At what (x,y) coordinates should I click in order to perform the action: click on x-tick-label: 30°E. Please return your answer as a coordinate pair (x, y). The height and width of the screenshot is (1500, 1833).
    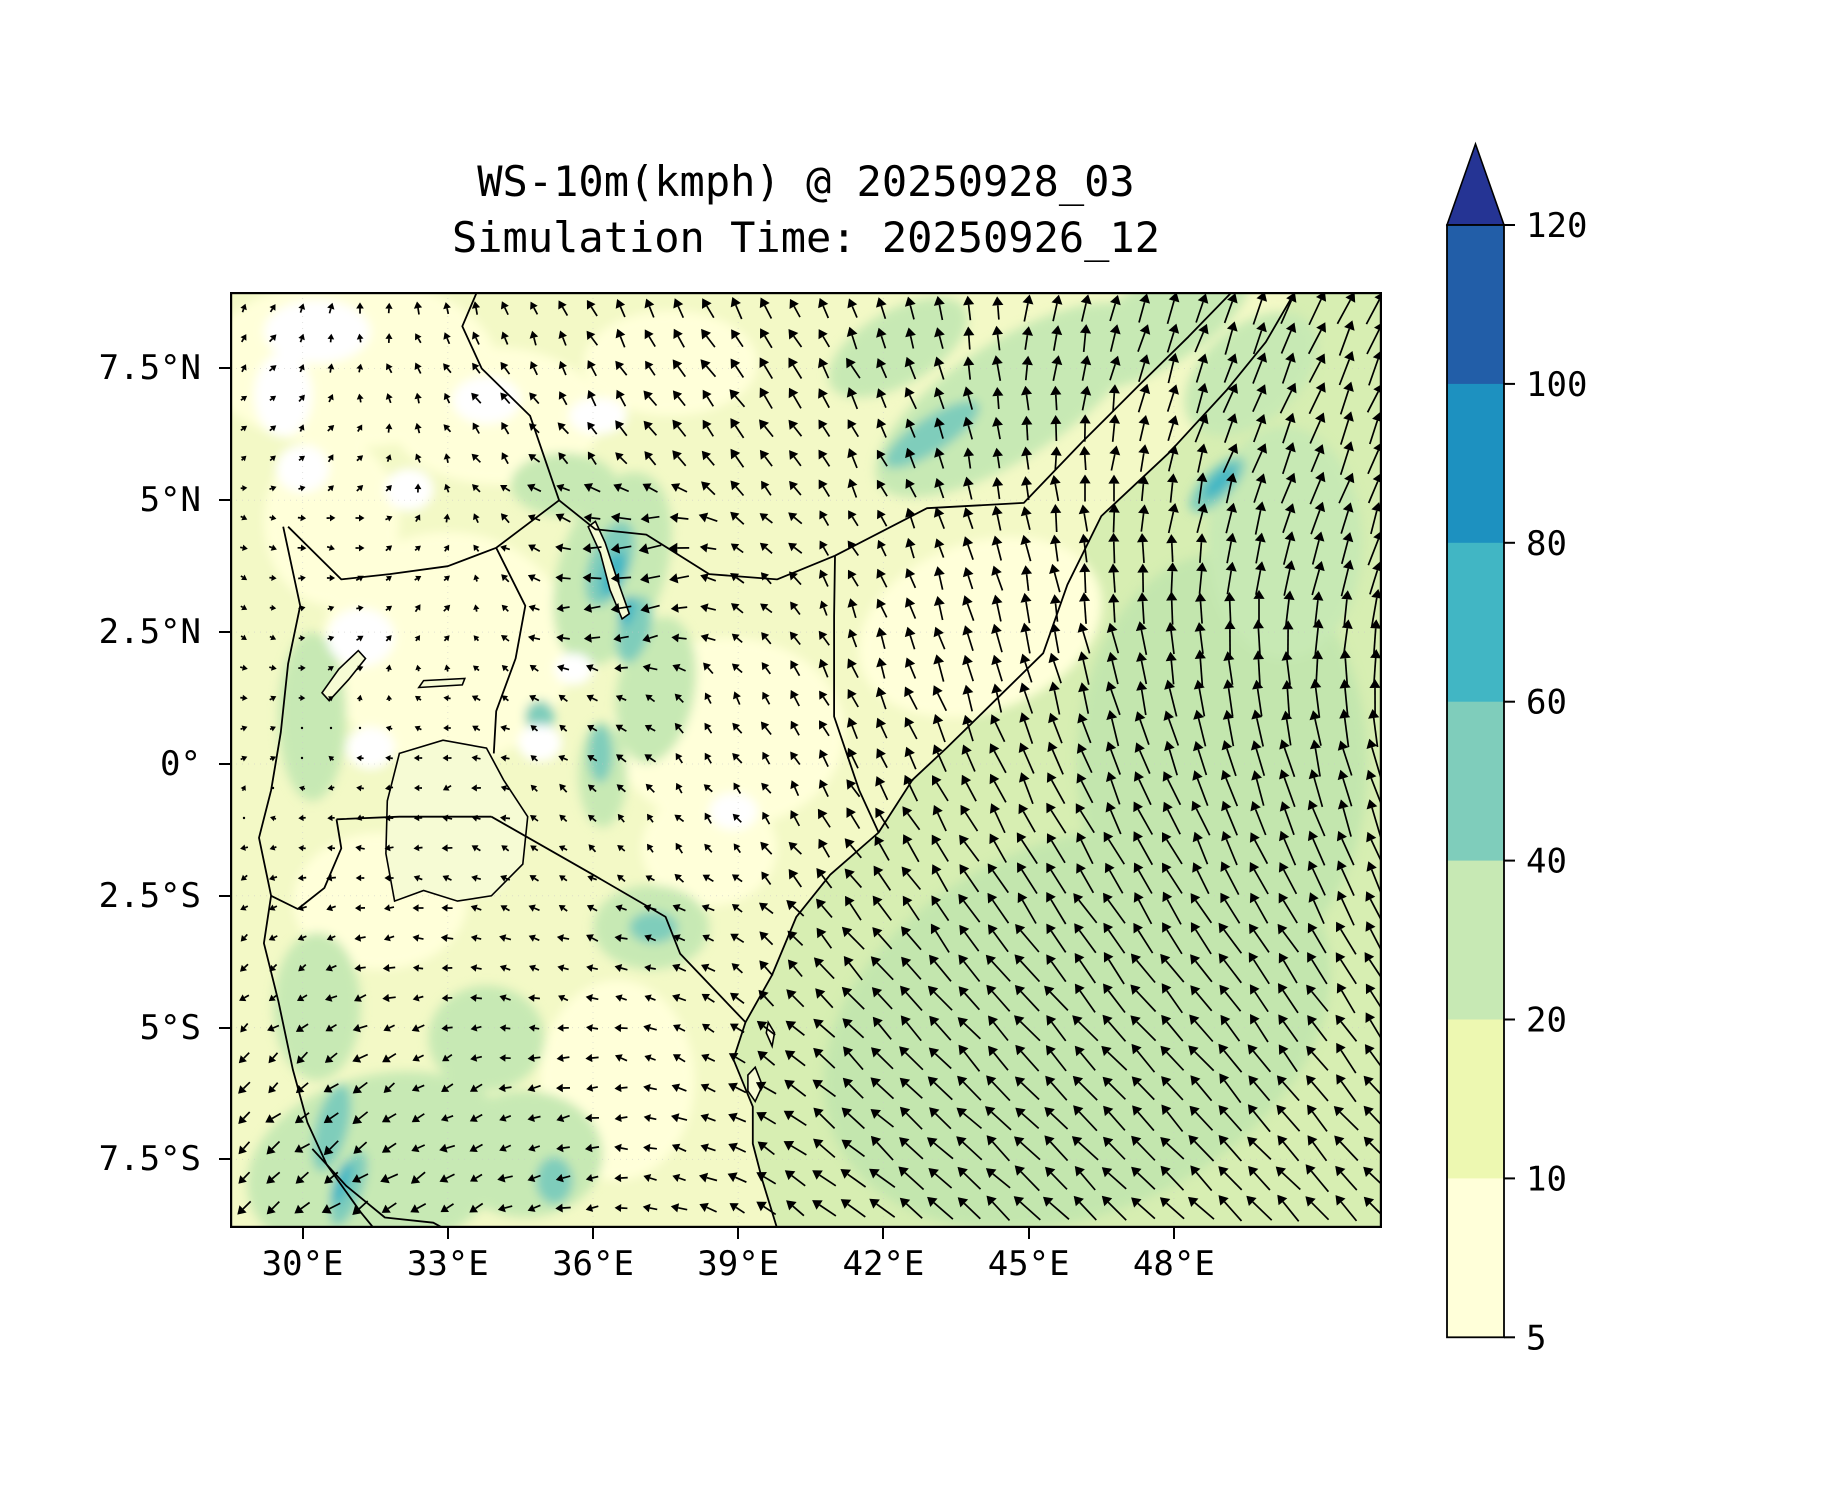
    Looking at the image, I should click on (302, 1264).